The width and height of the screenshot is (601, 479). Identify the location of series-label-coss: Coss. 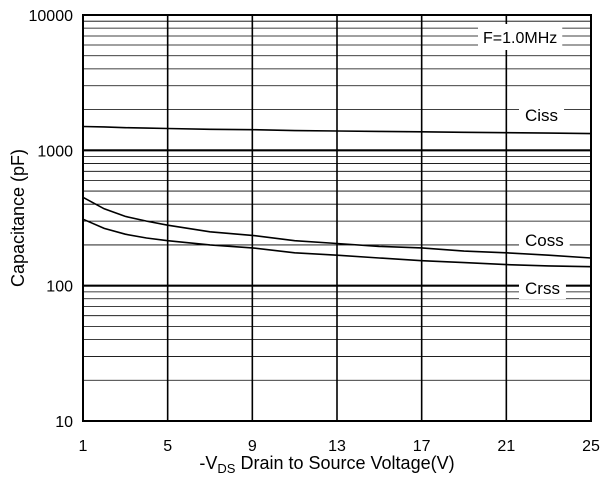
(544, 240).